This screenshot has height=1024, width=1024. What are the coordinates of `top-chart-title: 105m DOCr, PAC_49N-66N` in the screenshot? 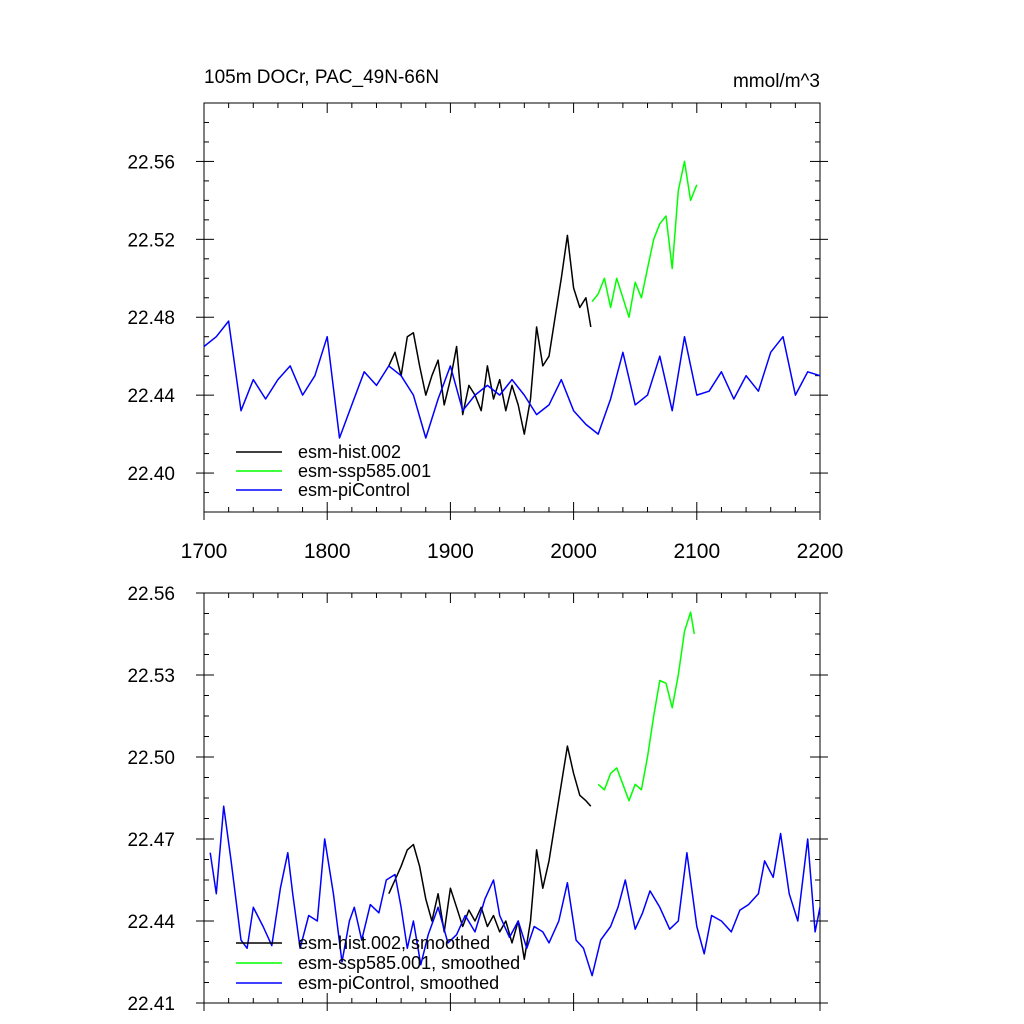 It's located at (321, 77).